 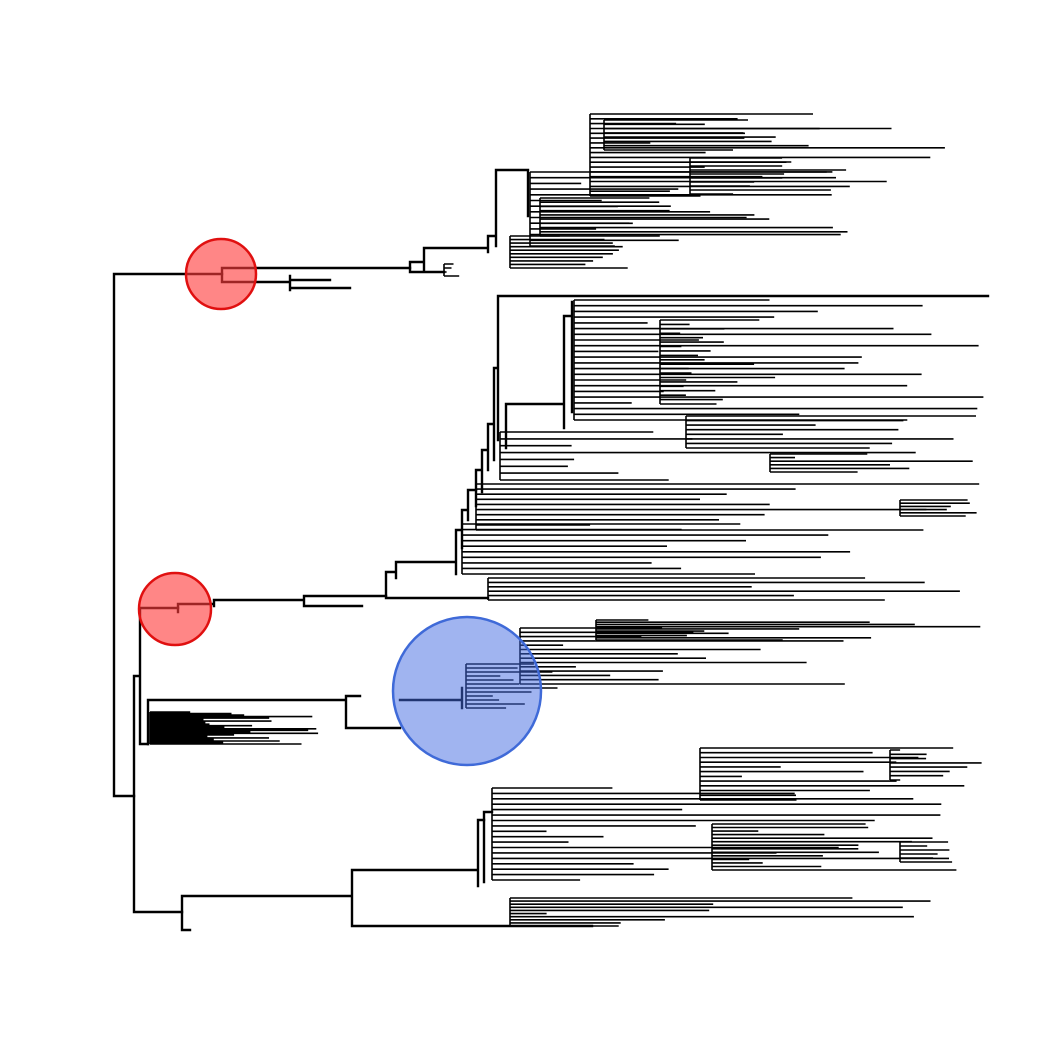 I want to click on leaf-group-bot-a, so click(x=720, y=834).